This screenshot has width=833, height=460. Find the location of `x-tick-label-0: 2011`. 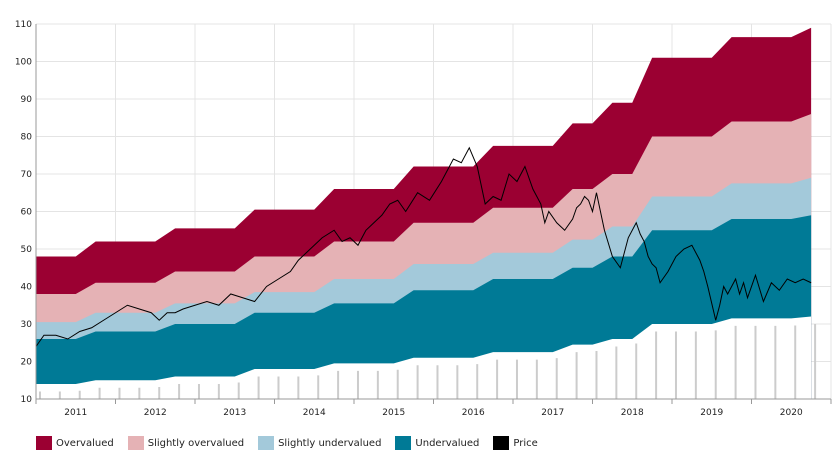

x-tick-label-0: 2011 is located at coordinates (75, 413).